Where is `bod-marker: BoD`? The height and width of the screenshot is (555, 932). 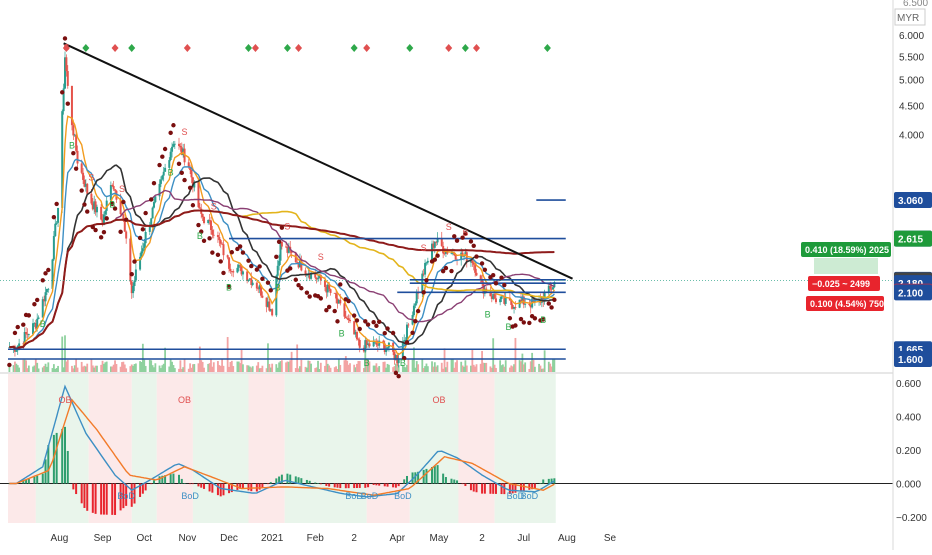 bod-marker: BoD is located at coordinates (370, 496).